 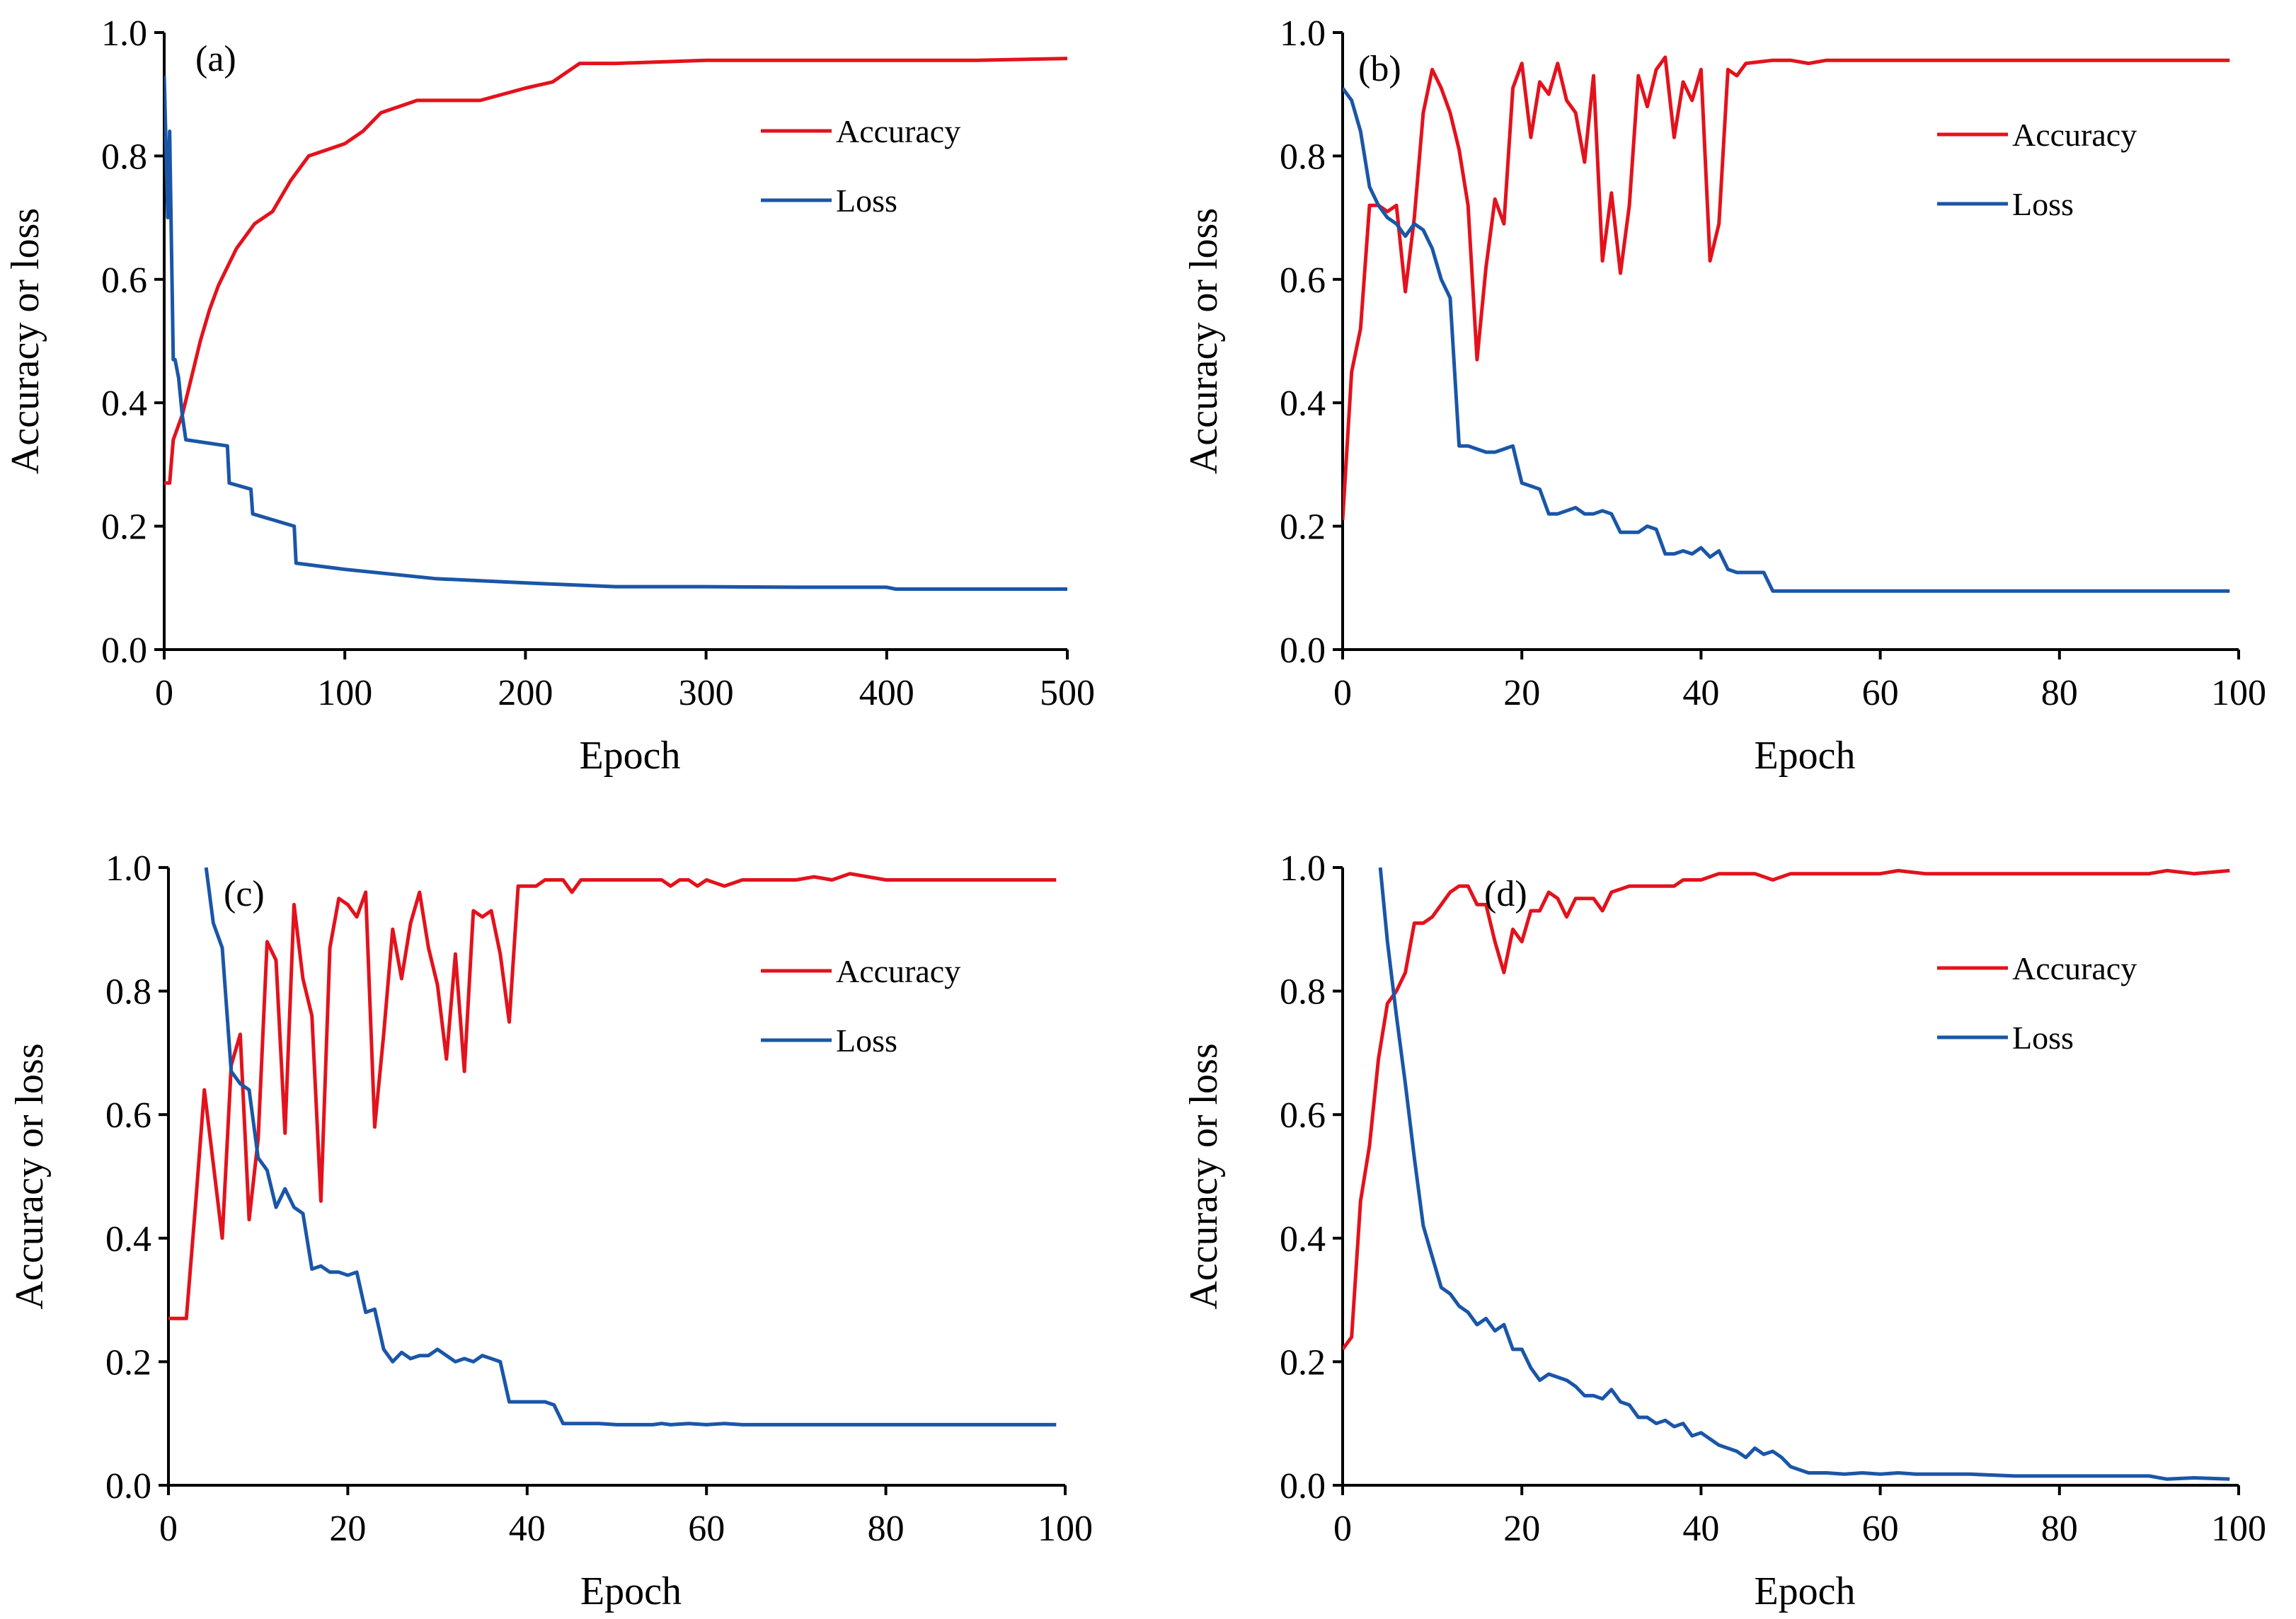 I want to click on panel-label: (b), so click(x=1380, y=69).